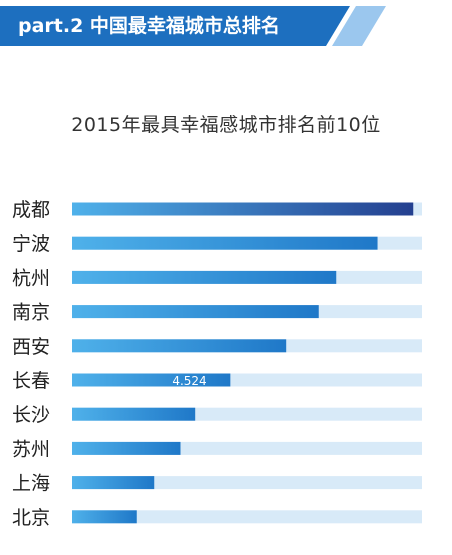 This screenshot has height=555, width=452. I want to click on category-label: 成都, so click(31, 210).